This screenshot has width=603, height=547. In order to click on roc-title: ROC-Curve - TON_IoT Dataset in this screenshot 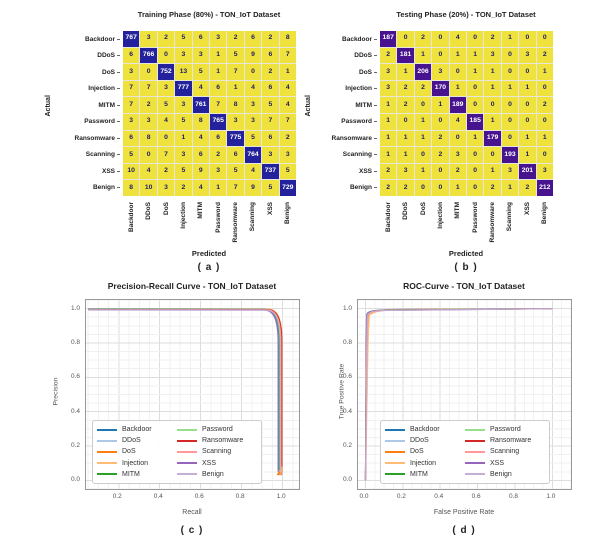, I will do `click(464, 286)`.